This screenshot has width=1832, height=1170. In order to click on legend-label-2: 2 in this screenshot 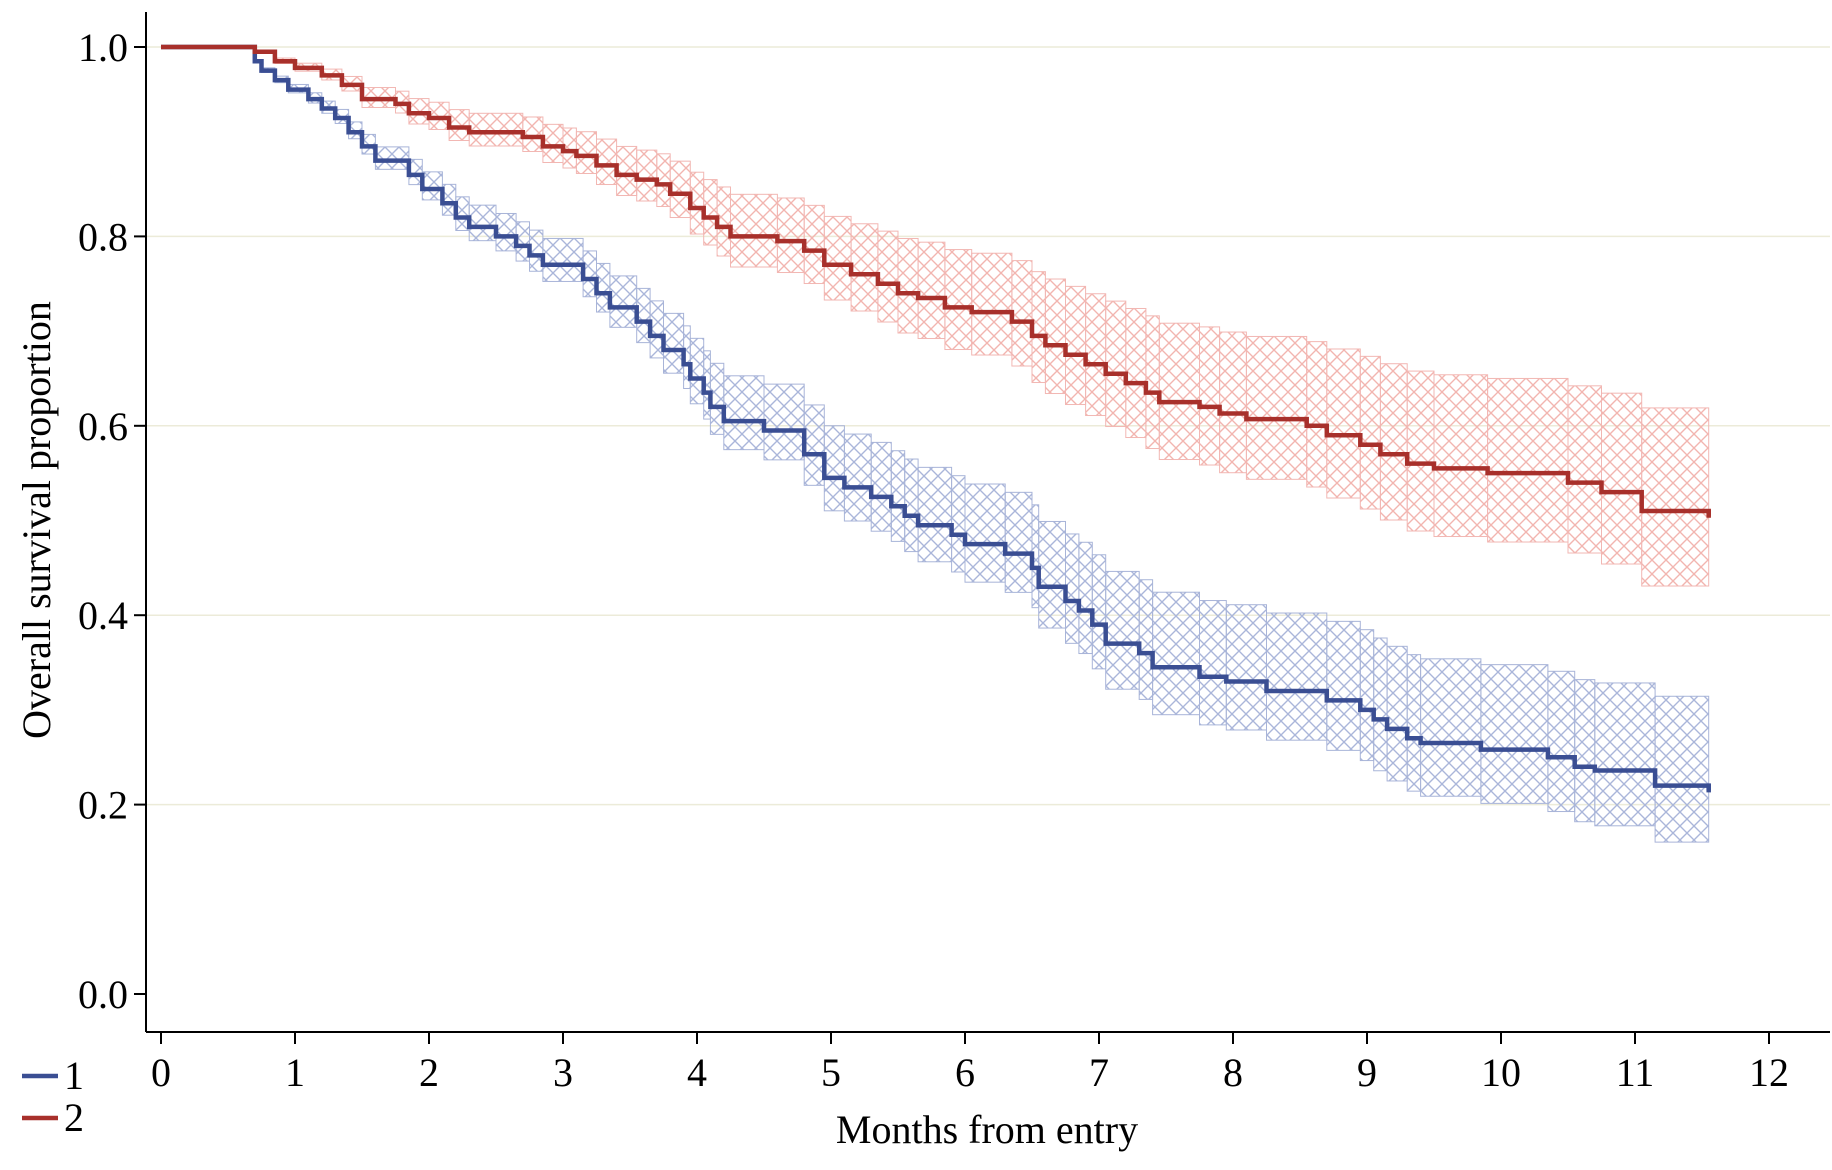, I will do `click(74, 1117)`.